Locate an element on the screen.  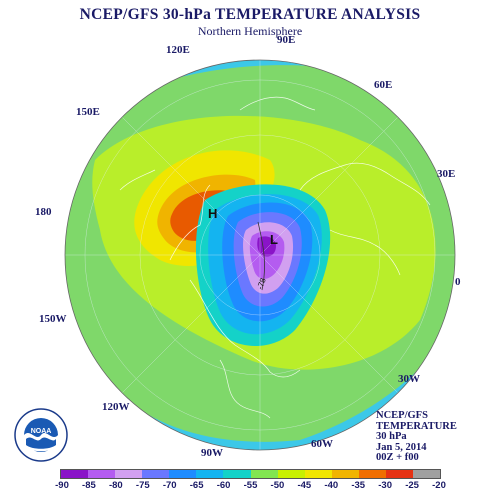
lon-label-90w: 90W is located at coordinates (212, 453).